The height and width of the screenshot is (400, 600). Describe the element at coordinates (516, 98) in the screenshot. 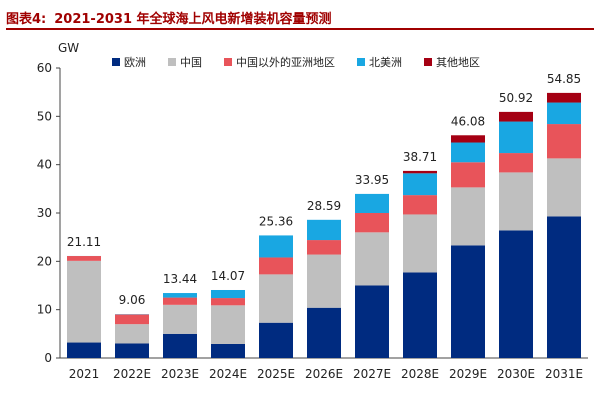

I see `bar-total-label: 50.92` at that location.